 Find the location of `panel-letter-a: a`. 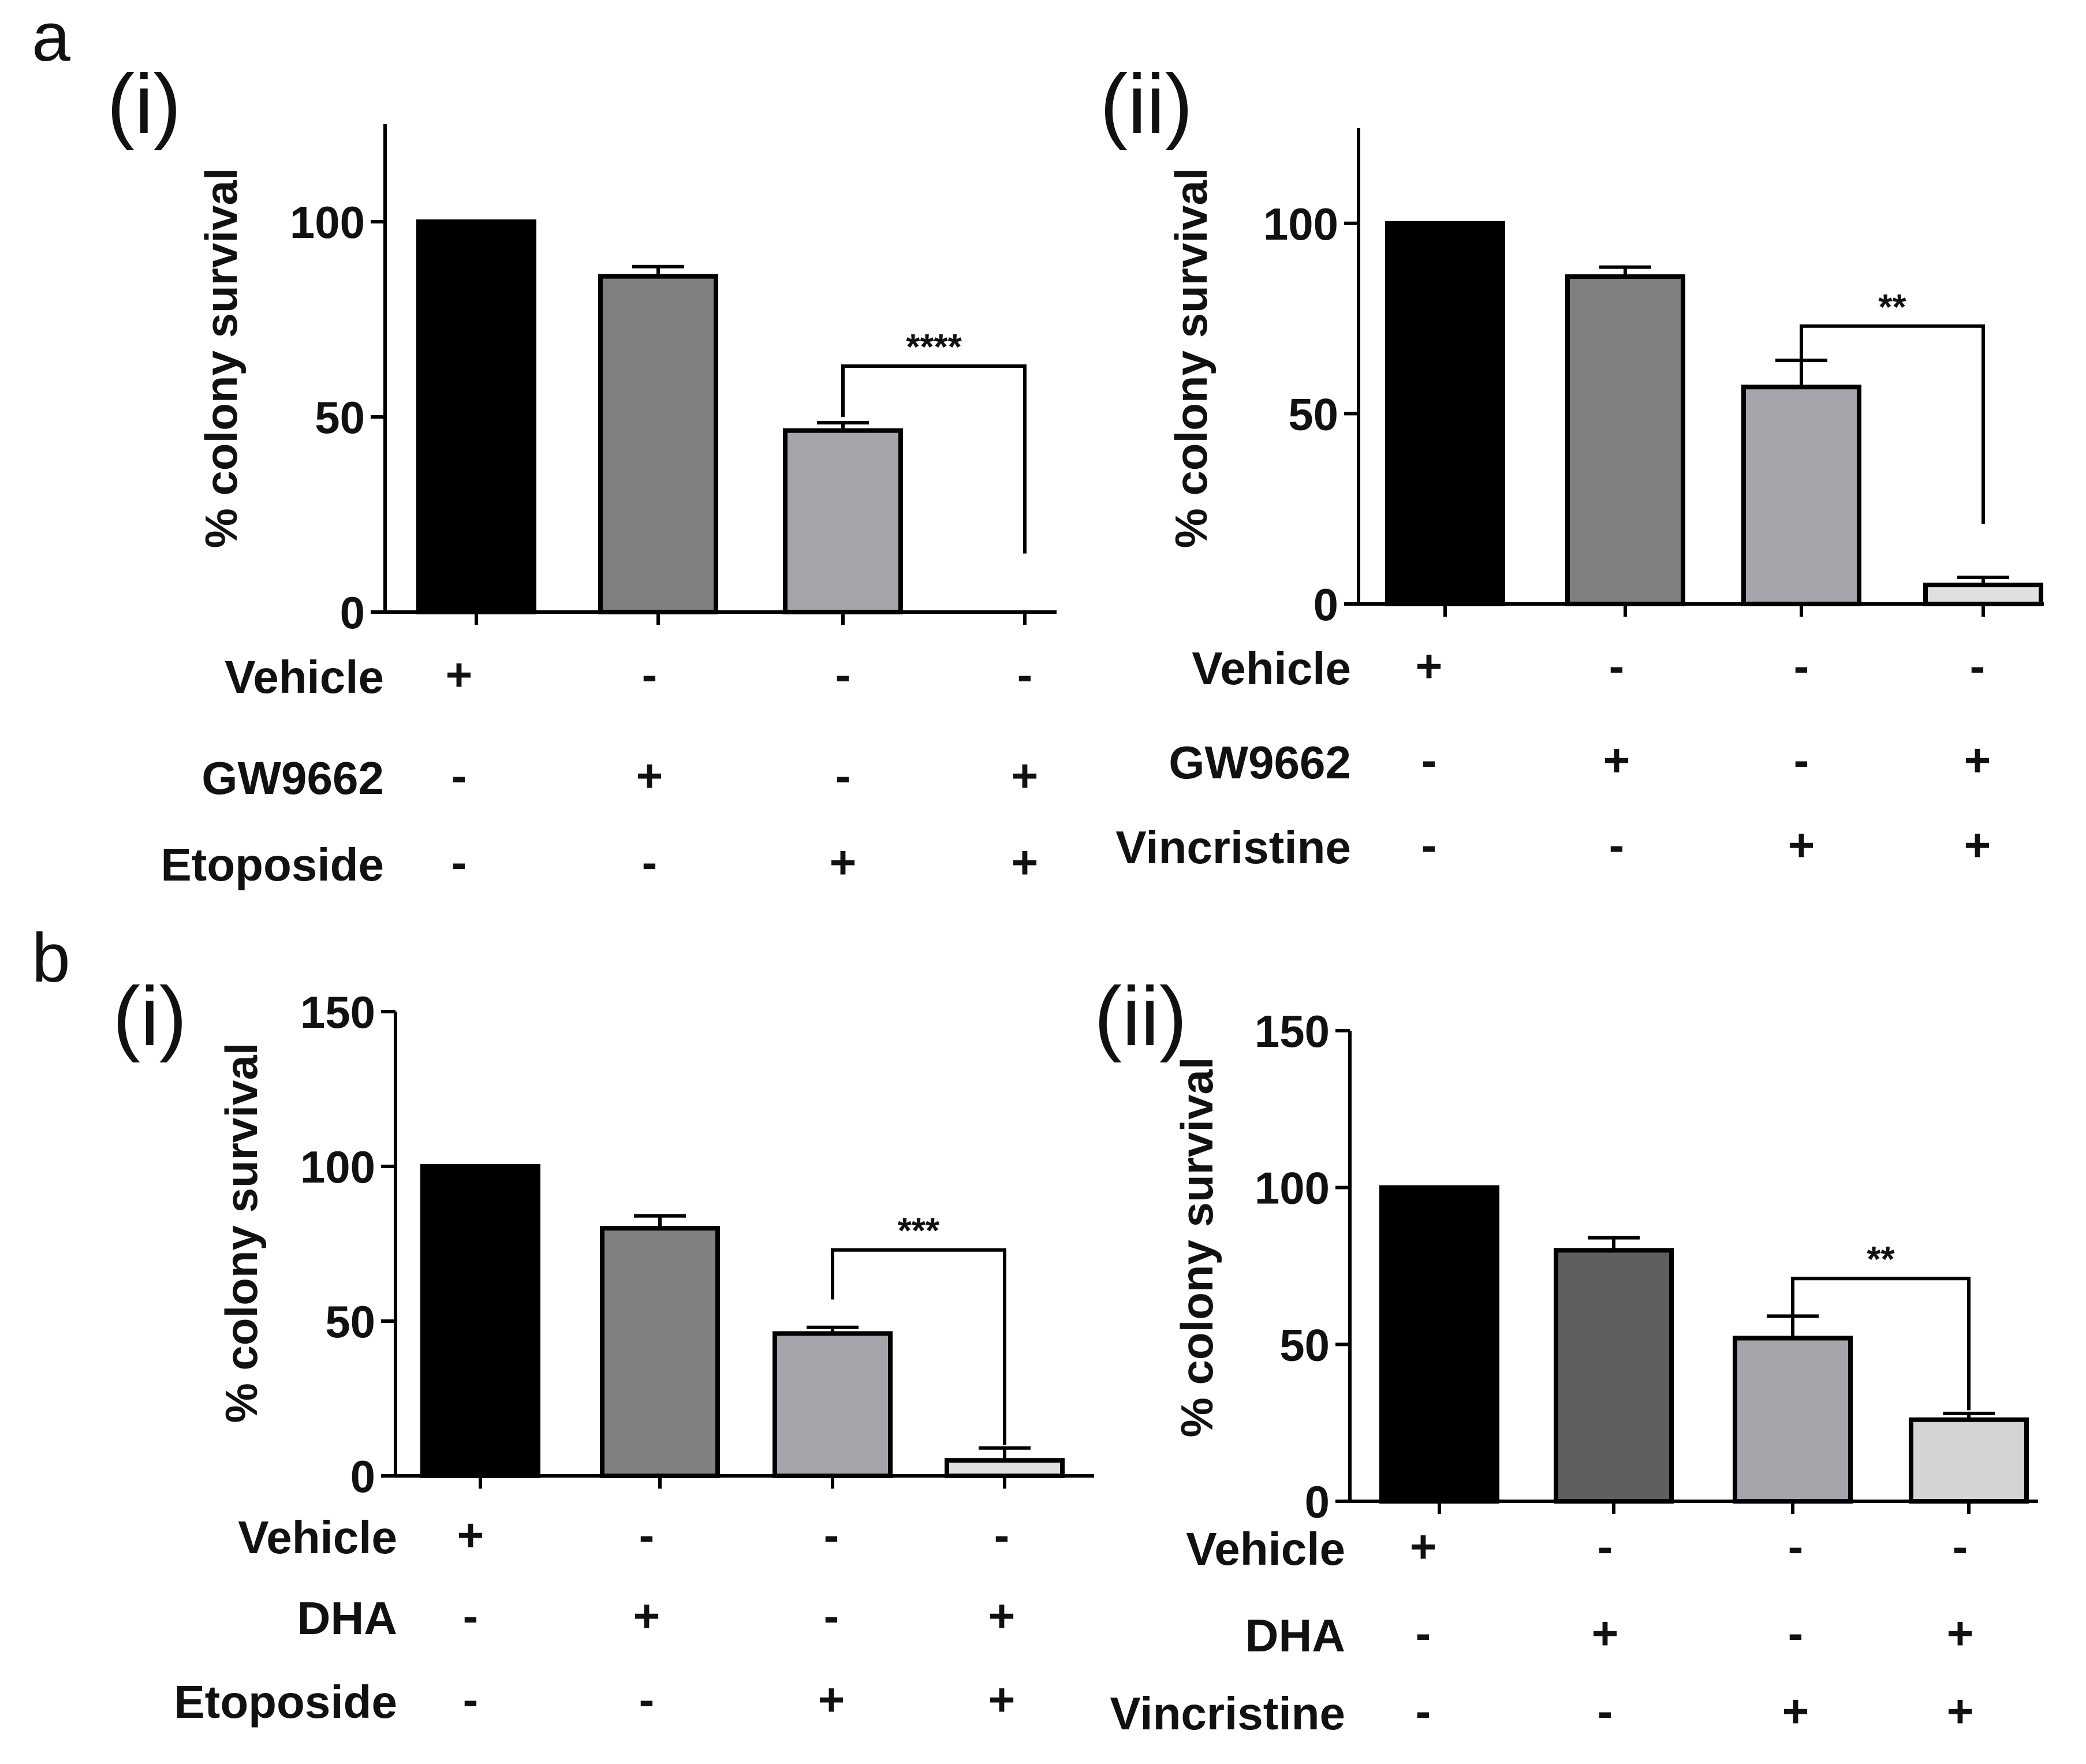

panel-letter-a: a is located at coordinates (51, 38).